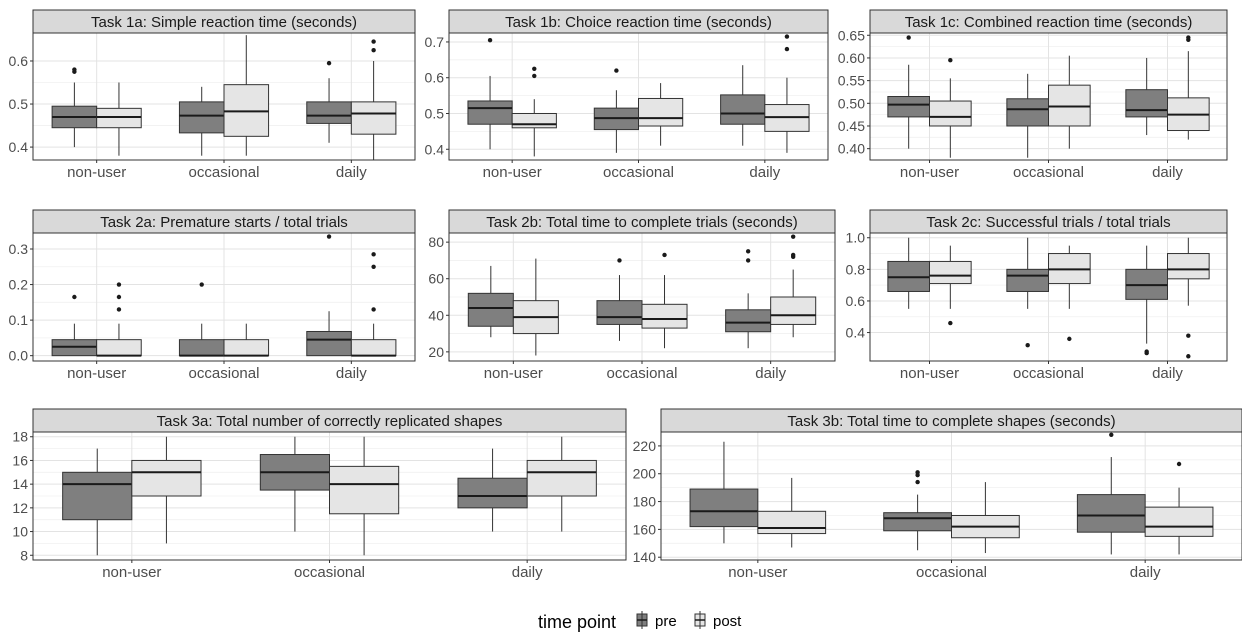 This screenshot has height=632, width=1242. I want to click on y-tick-label: 40, so click(436, 315).